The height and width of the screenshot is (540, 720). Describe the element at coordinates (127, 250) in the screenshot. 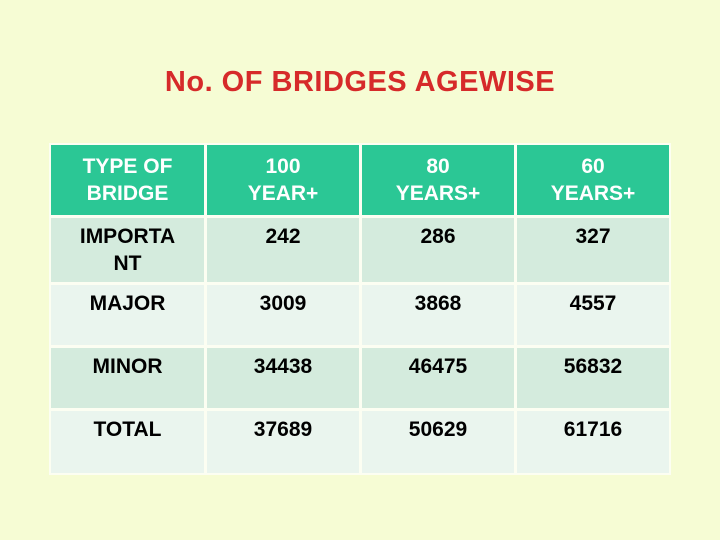

I see `row-important-label: IMPORTA NT` at that location.